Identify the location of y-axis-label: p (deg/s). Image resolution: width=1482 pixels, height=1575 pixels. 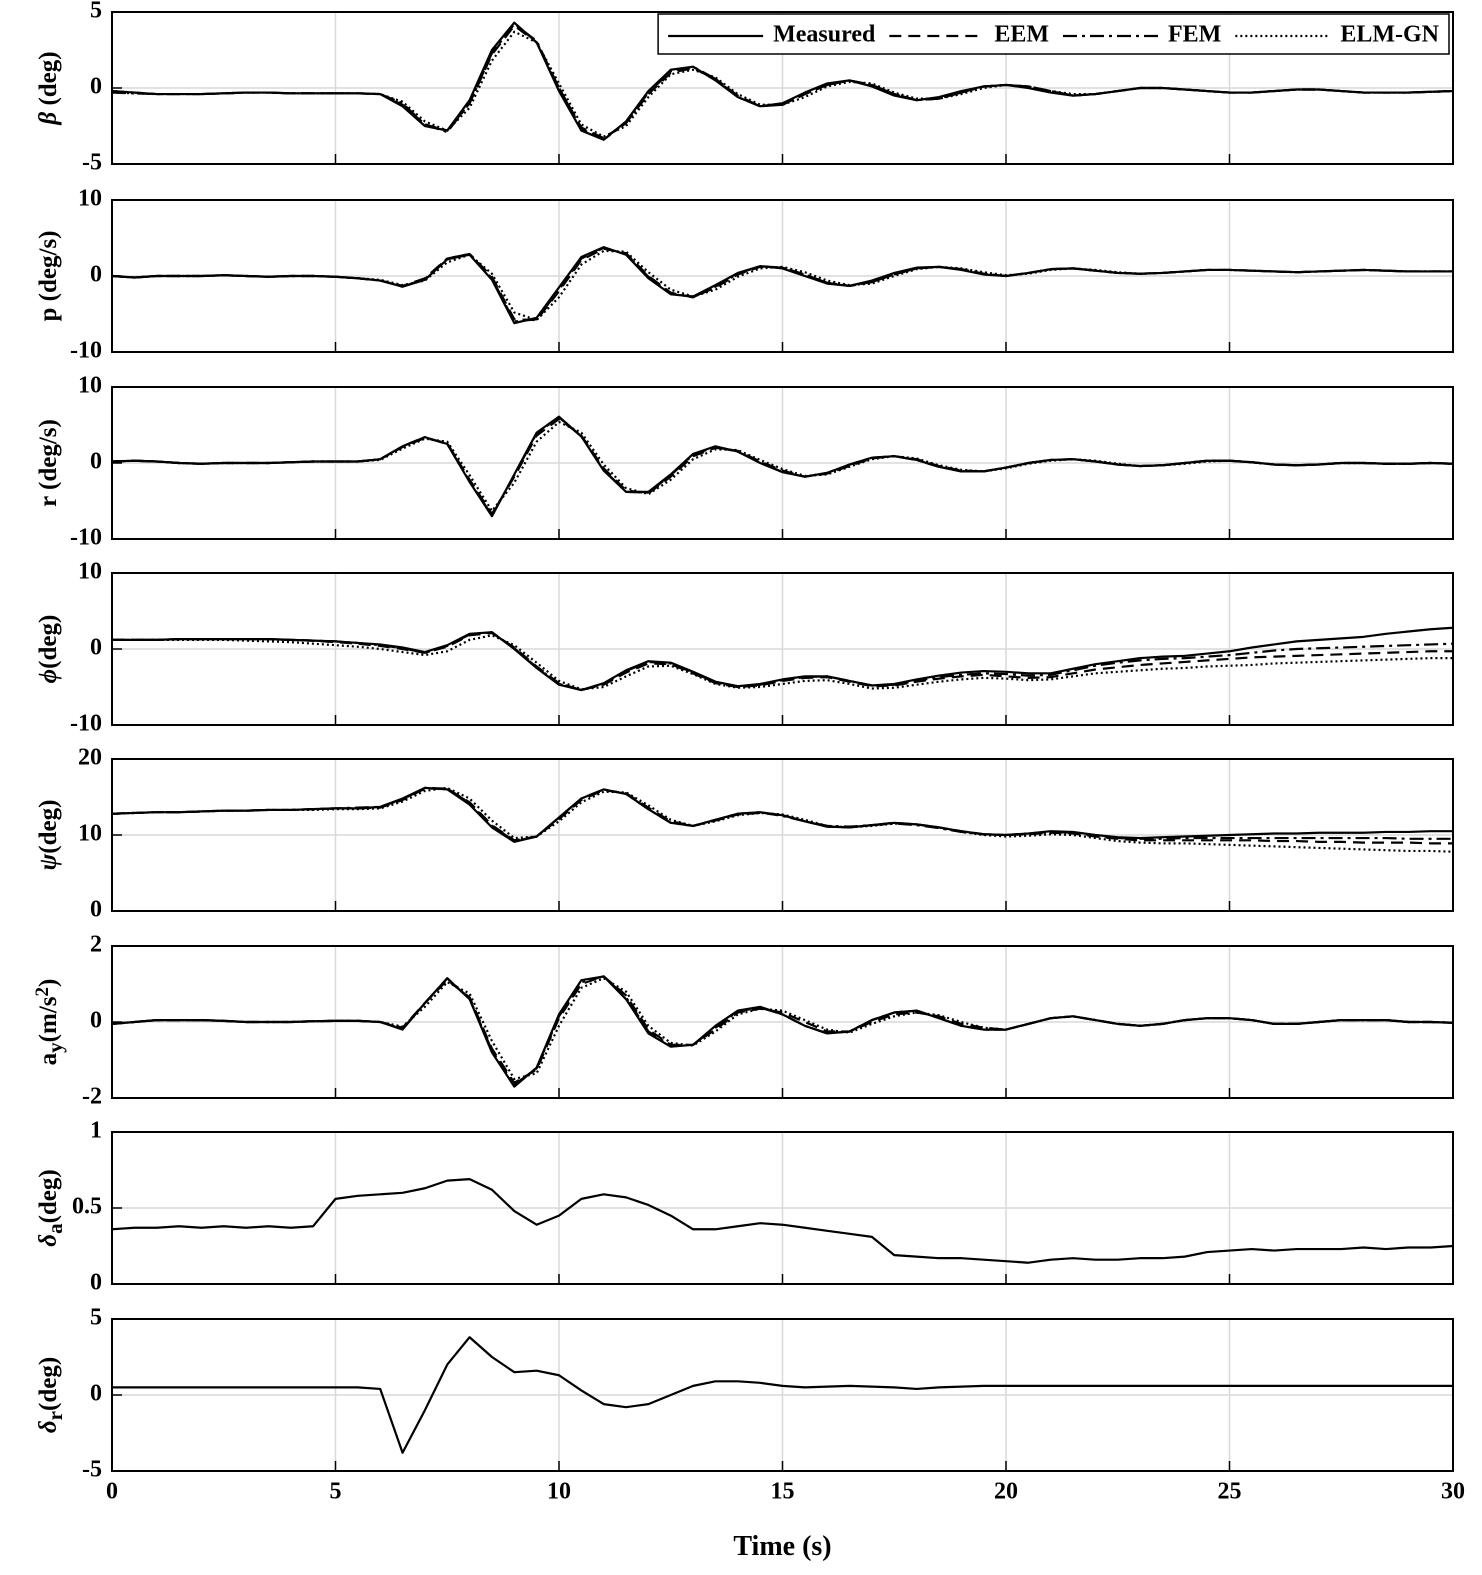
(48, 276).